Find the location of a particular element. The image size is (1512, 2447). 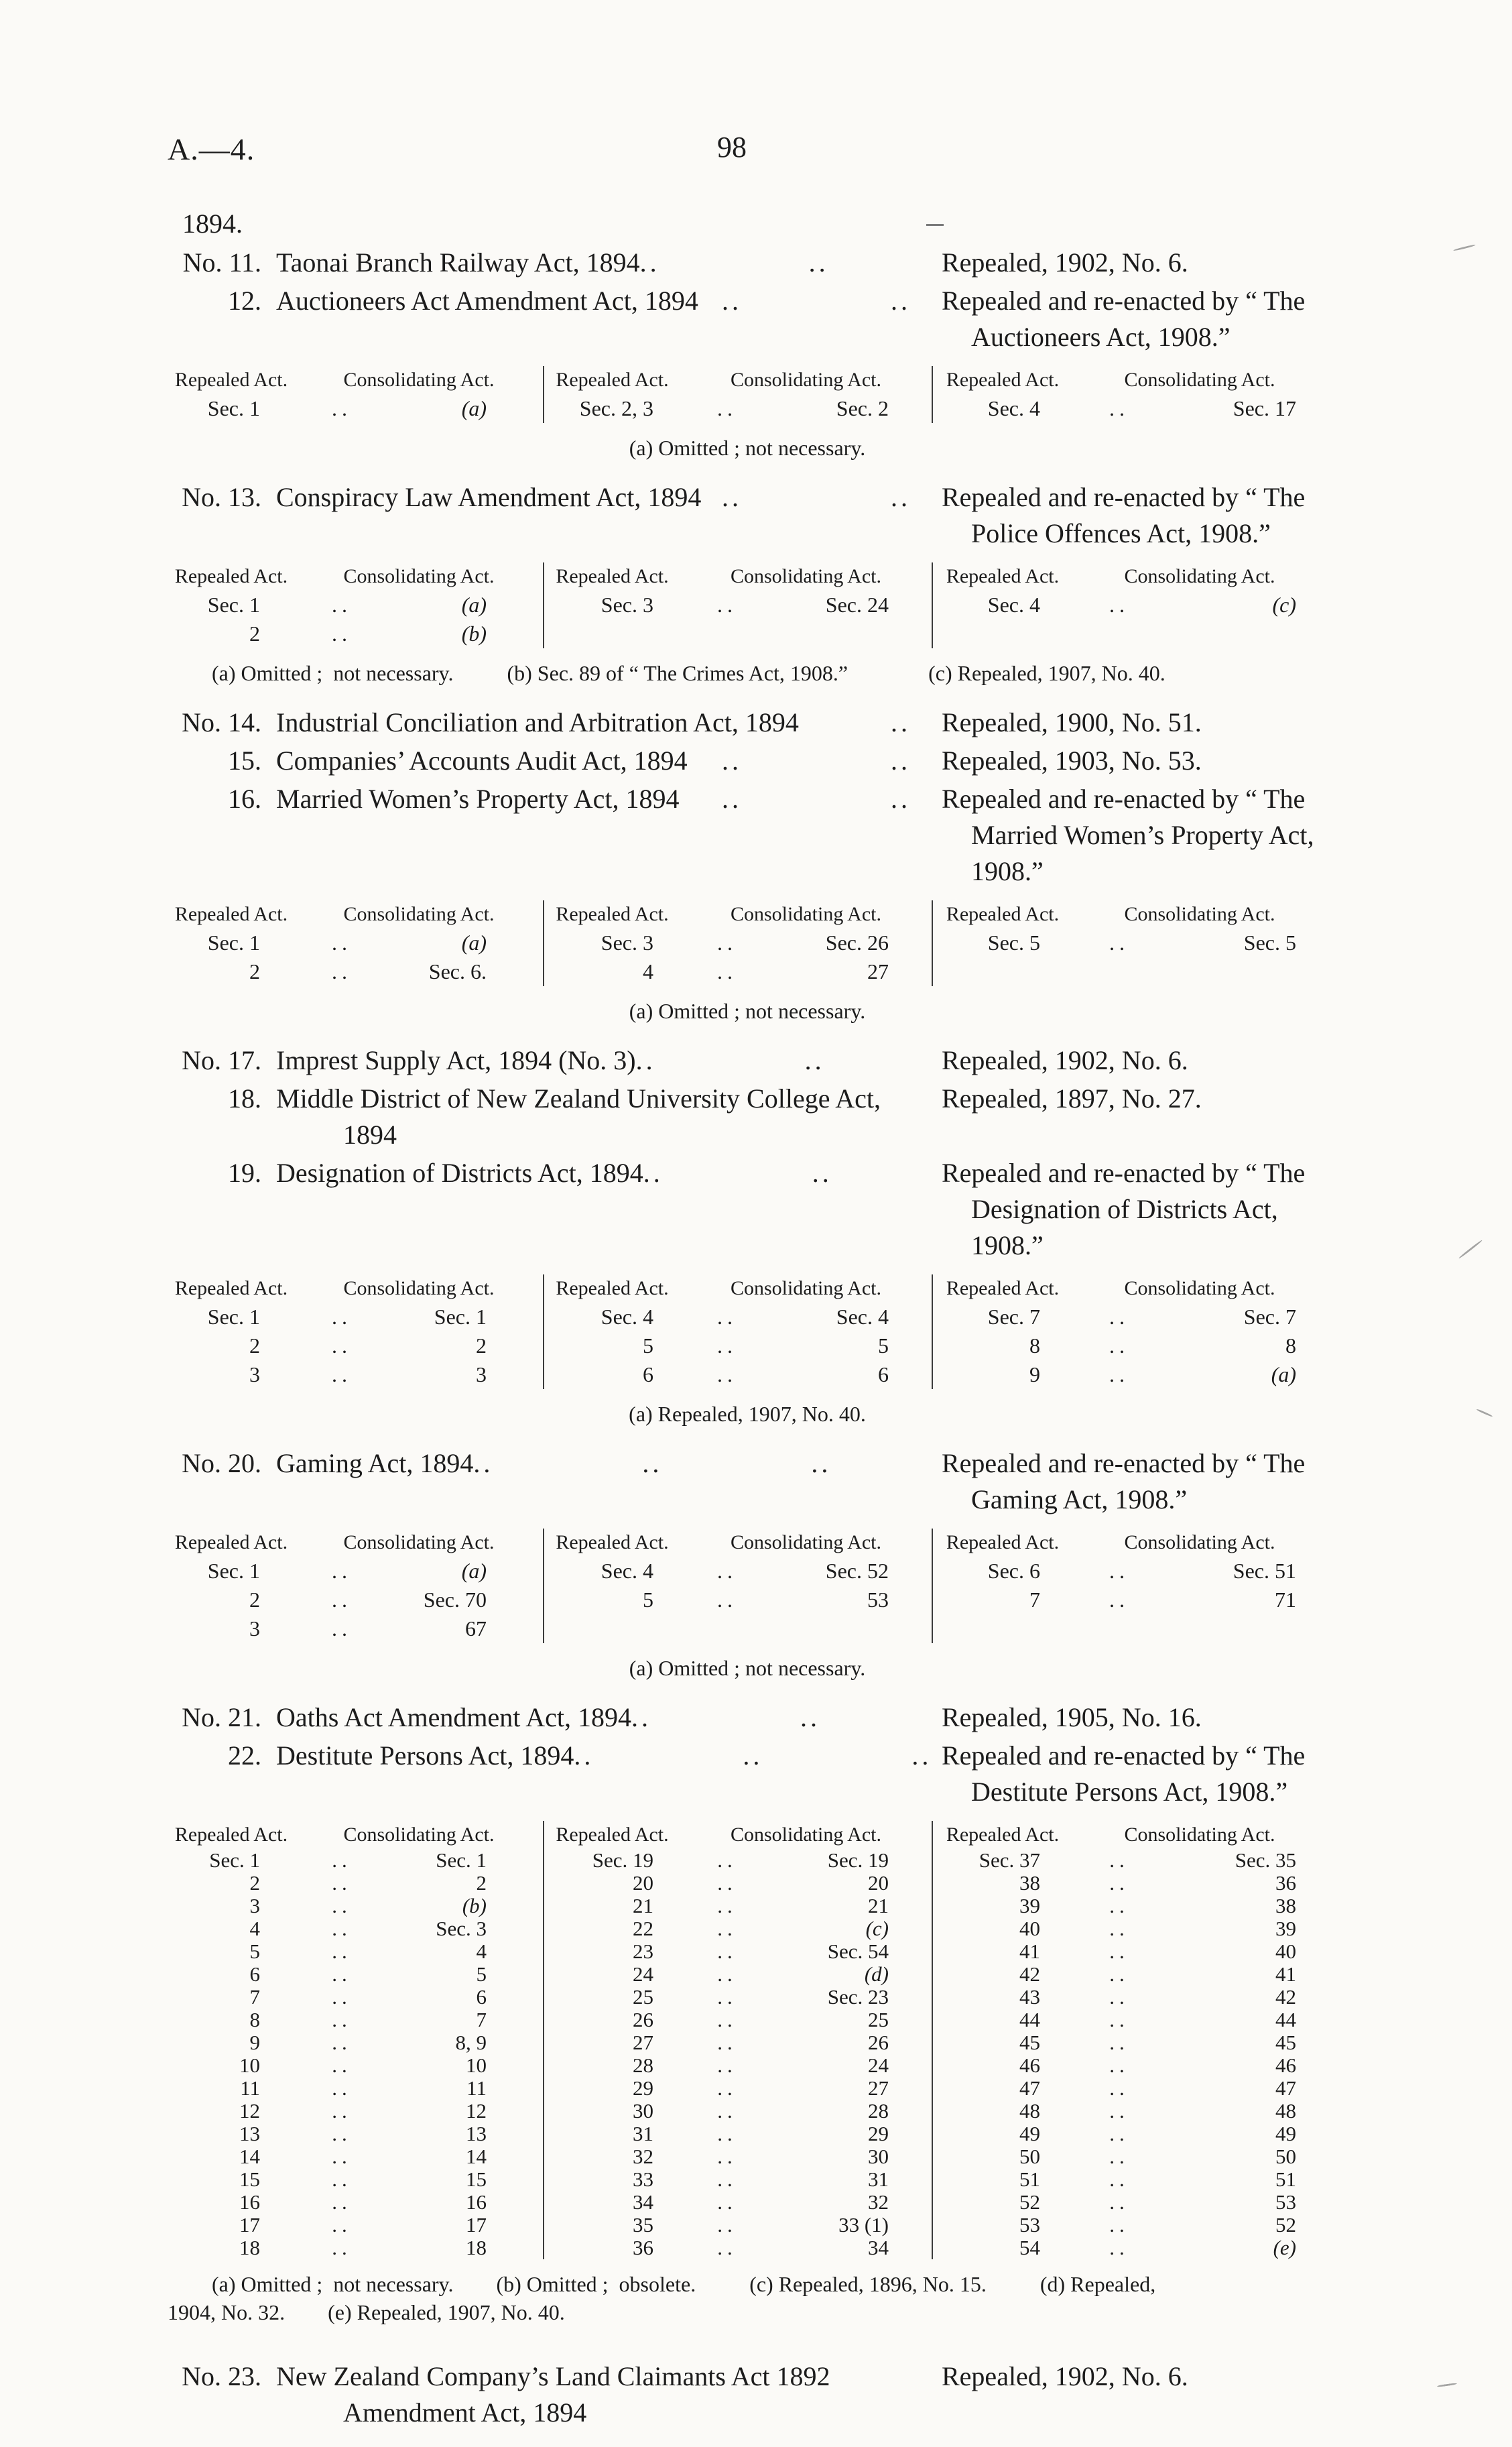

entry-disposition: Repealed, 1902, No. 6. is located at coordinates (1171, 1060).